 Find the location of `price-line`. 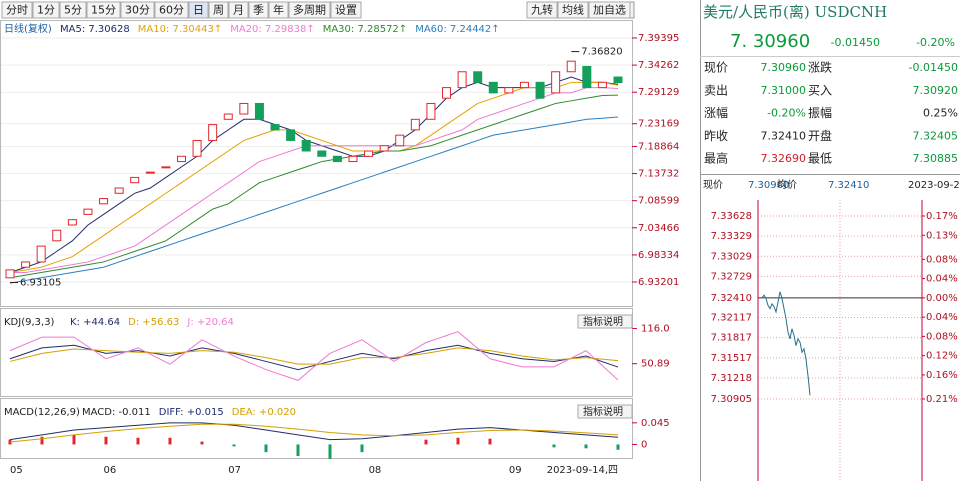

price-line is located at coordinates (786, 343).